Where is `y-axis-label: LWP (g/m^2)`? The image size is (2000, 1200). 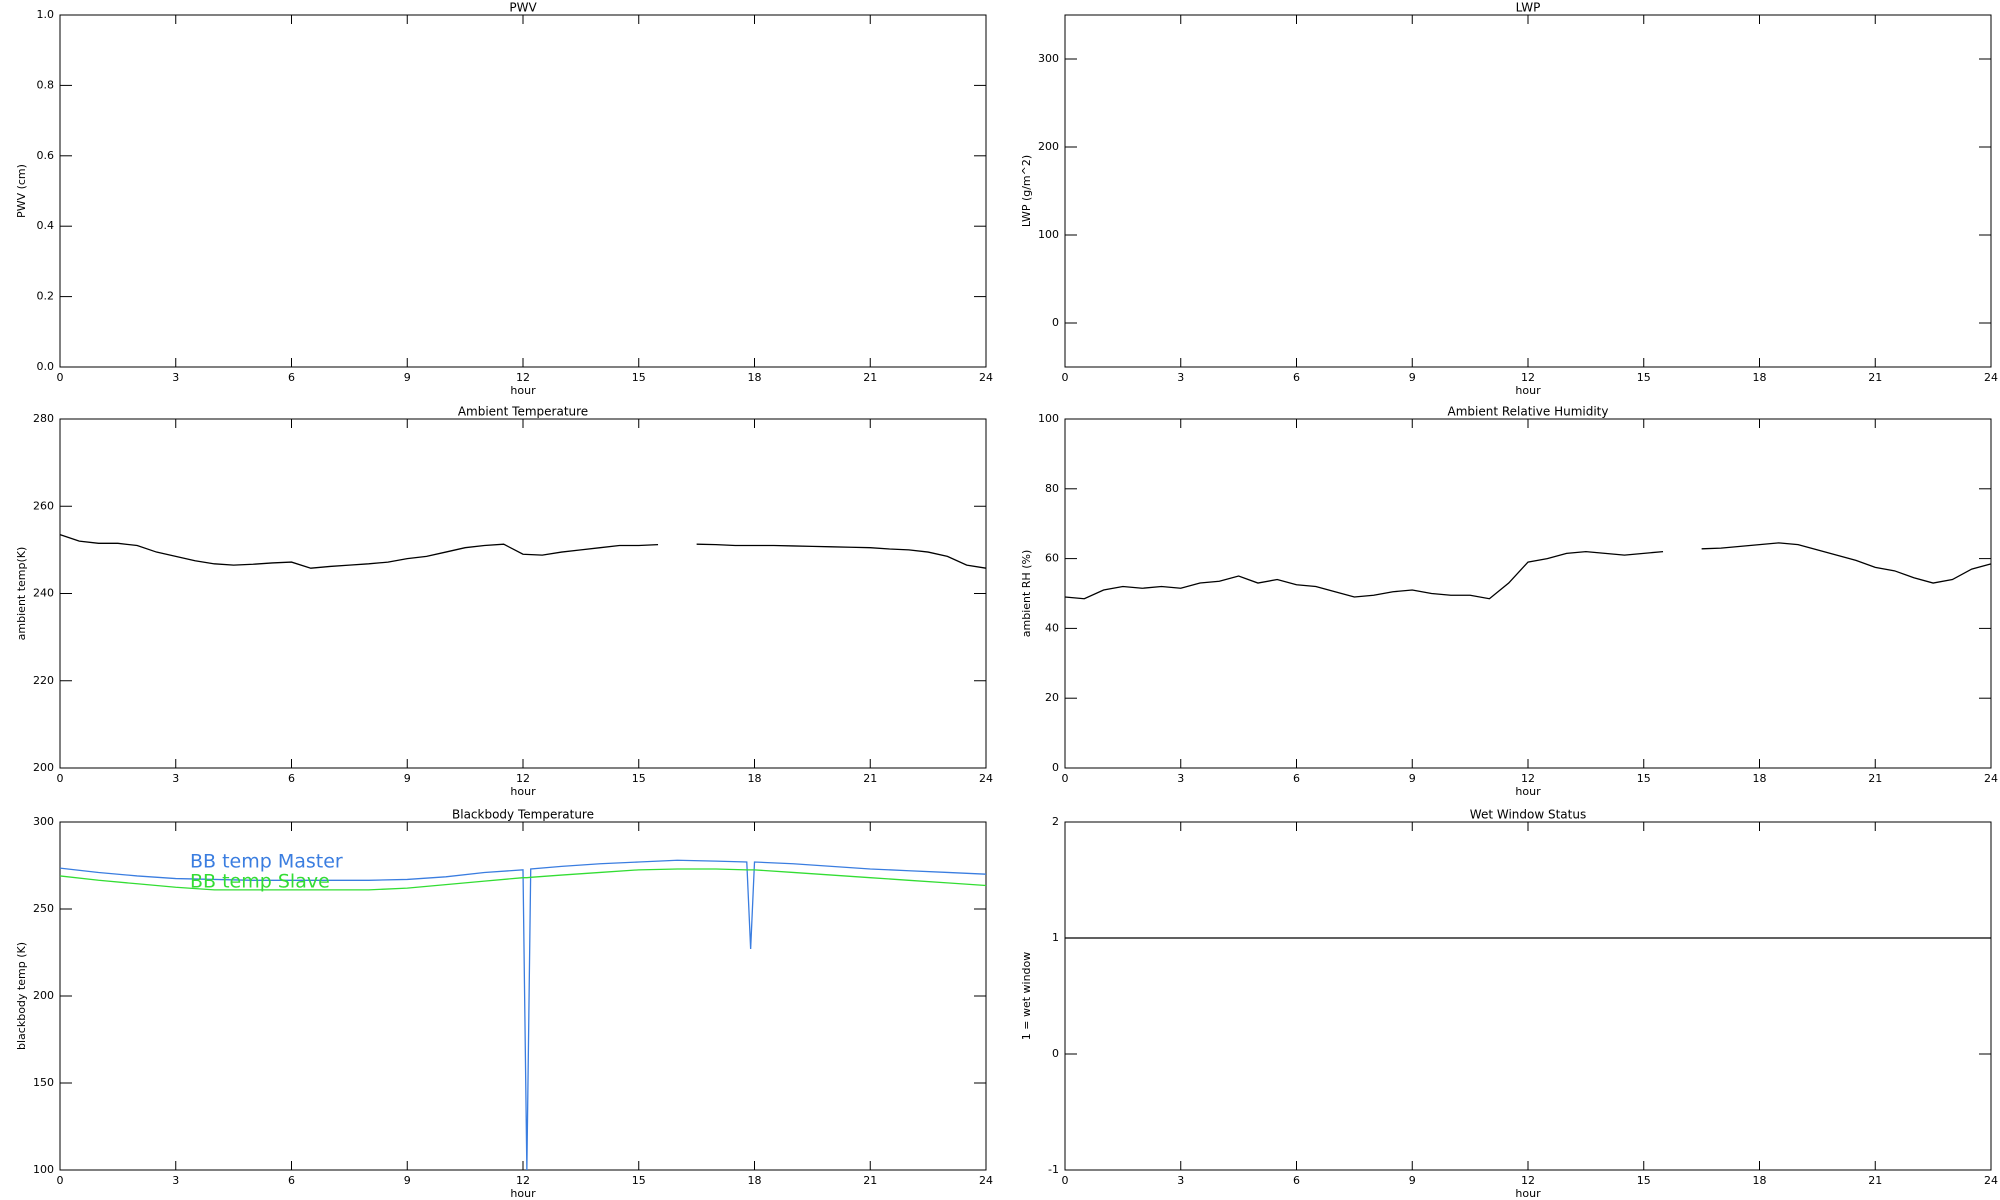
y-axis-label: LWP (g/m^2) is located at coordinates (1026, 191).